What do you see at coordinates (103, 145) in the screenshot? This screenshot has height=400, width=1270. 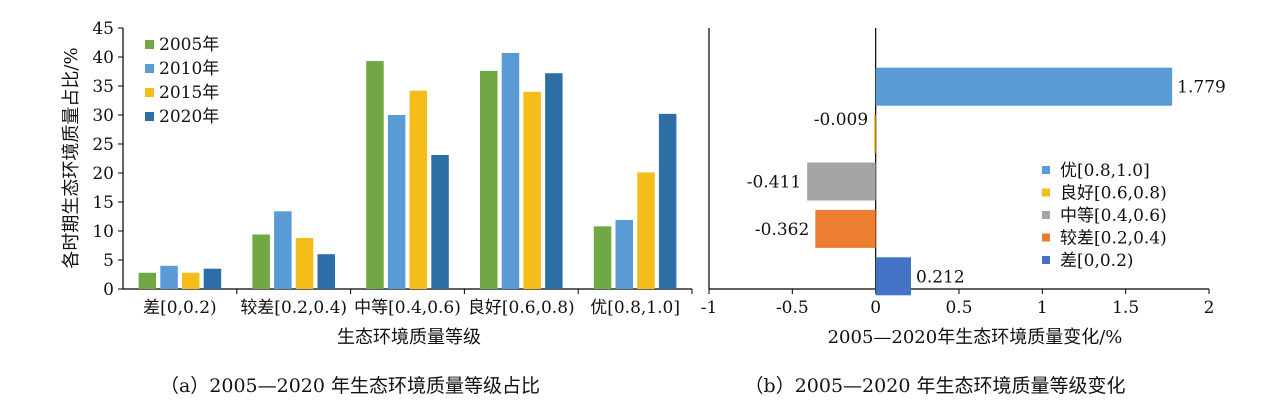 I see `y-tick-label: 25` at bounding box center [103, 145].